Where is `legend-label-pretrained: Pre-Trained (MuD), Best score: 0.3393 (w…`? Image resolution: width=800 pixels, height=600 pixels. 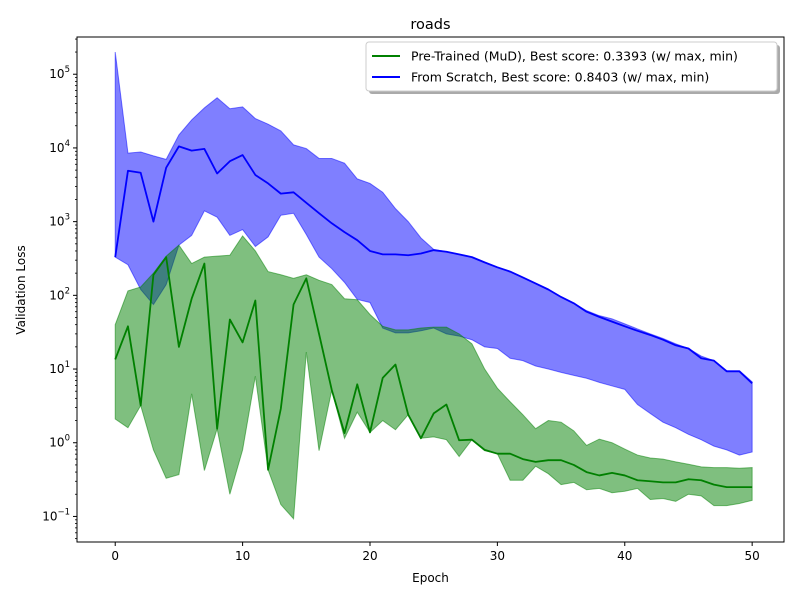 legend-label-pretrained: Pre-Trained (MuD), Best score: 0.3393 (w… is located at coordinates (574, 56).